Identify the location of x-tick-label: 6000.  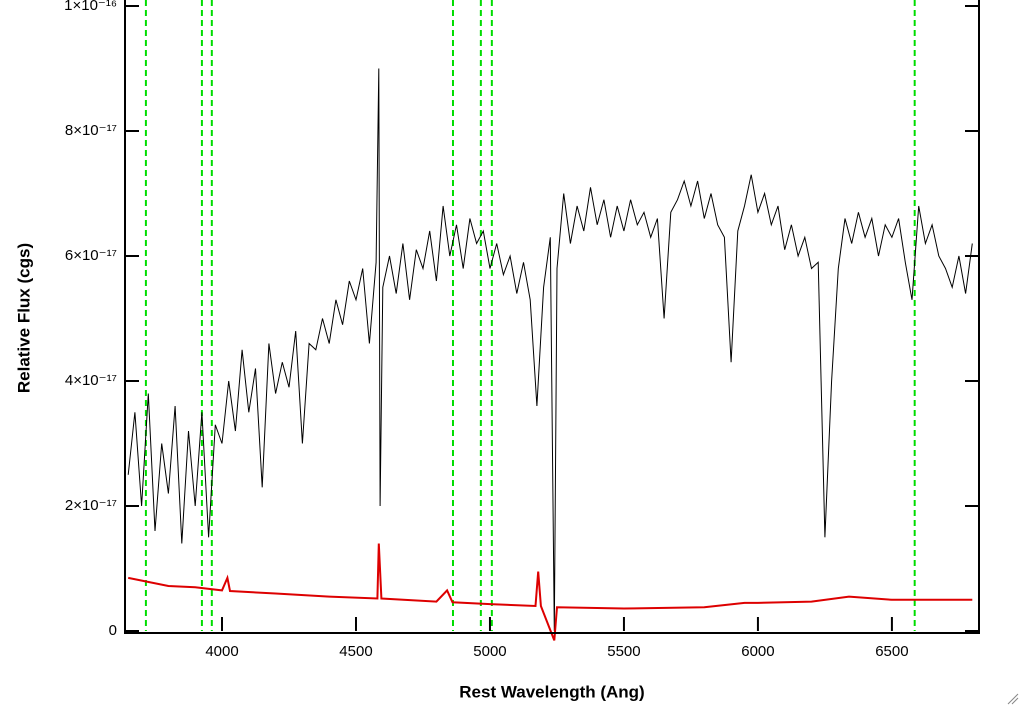
(757, 651).